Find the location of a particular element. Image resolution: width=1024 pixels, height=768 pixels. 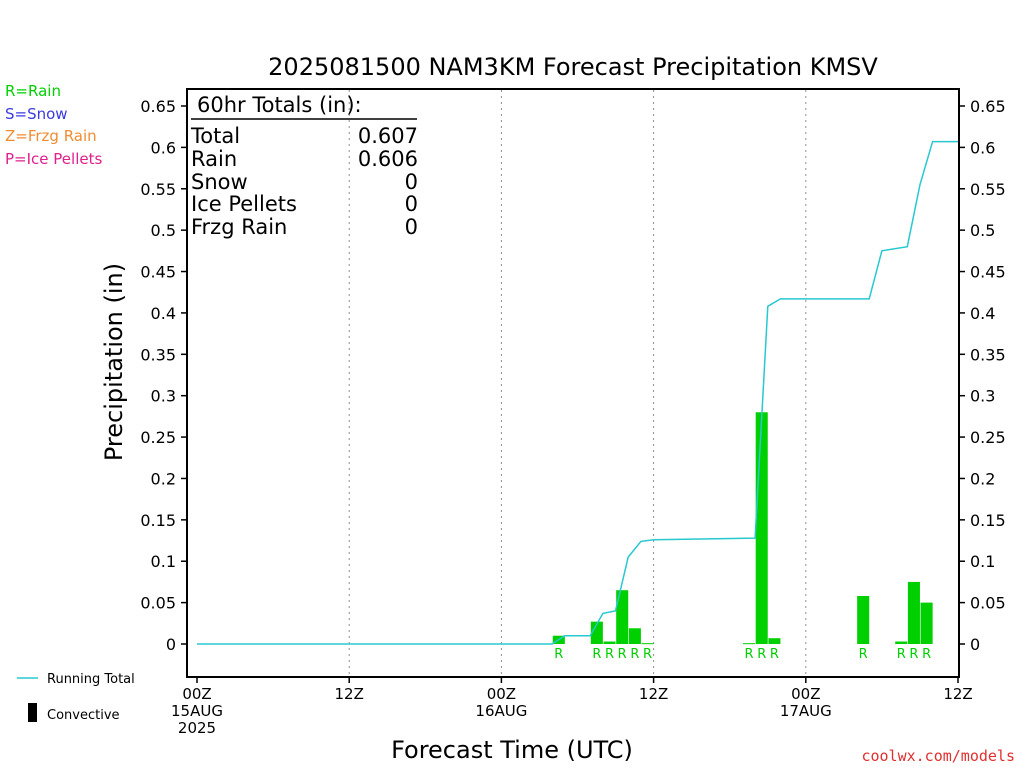

ytick-right-label-9: 0.45 is located at coordinates (988, 272).